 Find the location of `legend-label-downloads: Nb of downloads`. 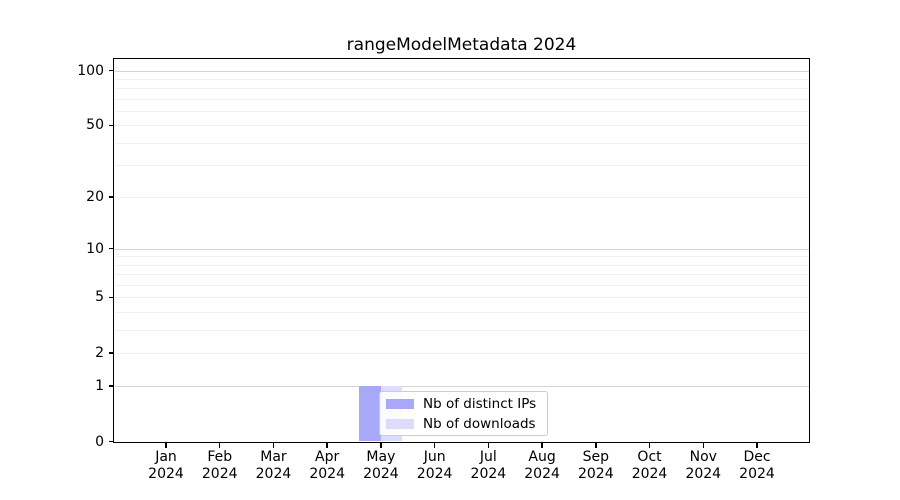

legend-label-downloads: Nb of downloads is located at coordinates (479, 423).